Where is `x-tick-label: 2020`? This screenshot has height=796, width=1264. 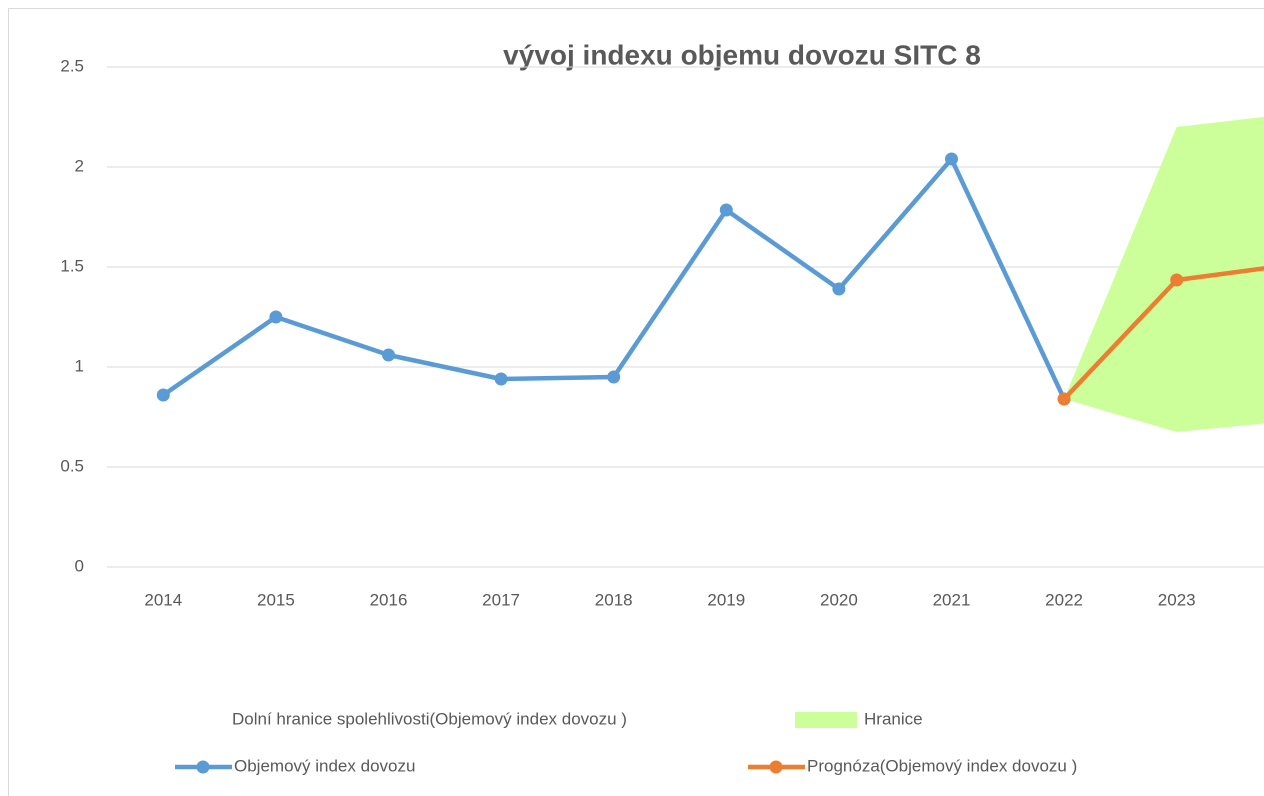 x-tick-label: 2020 is located at coordinates (839, 599).